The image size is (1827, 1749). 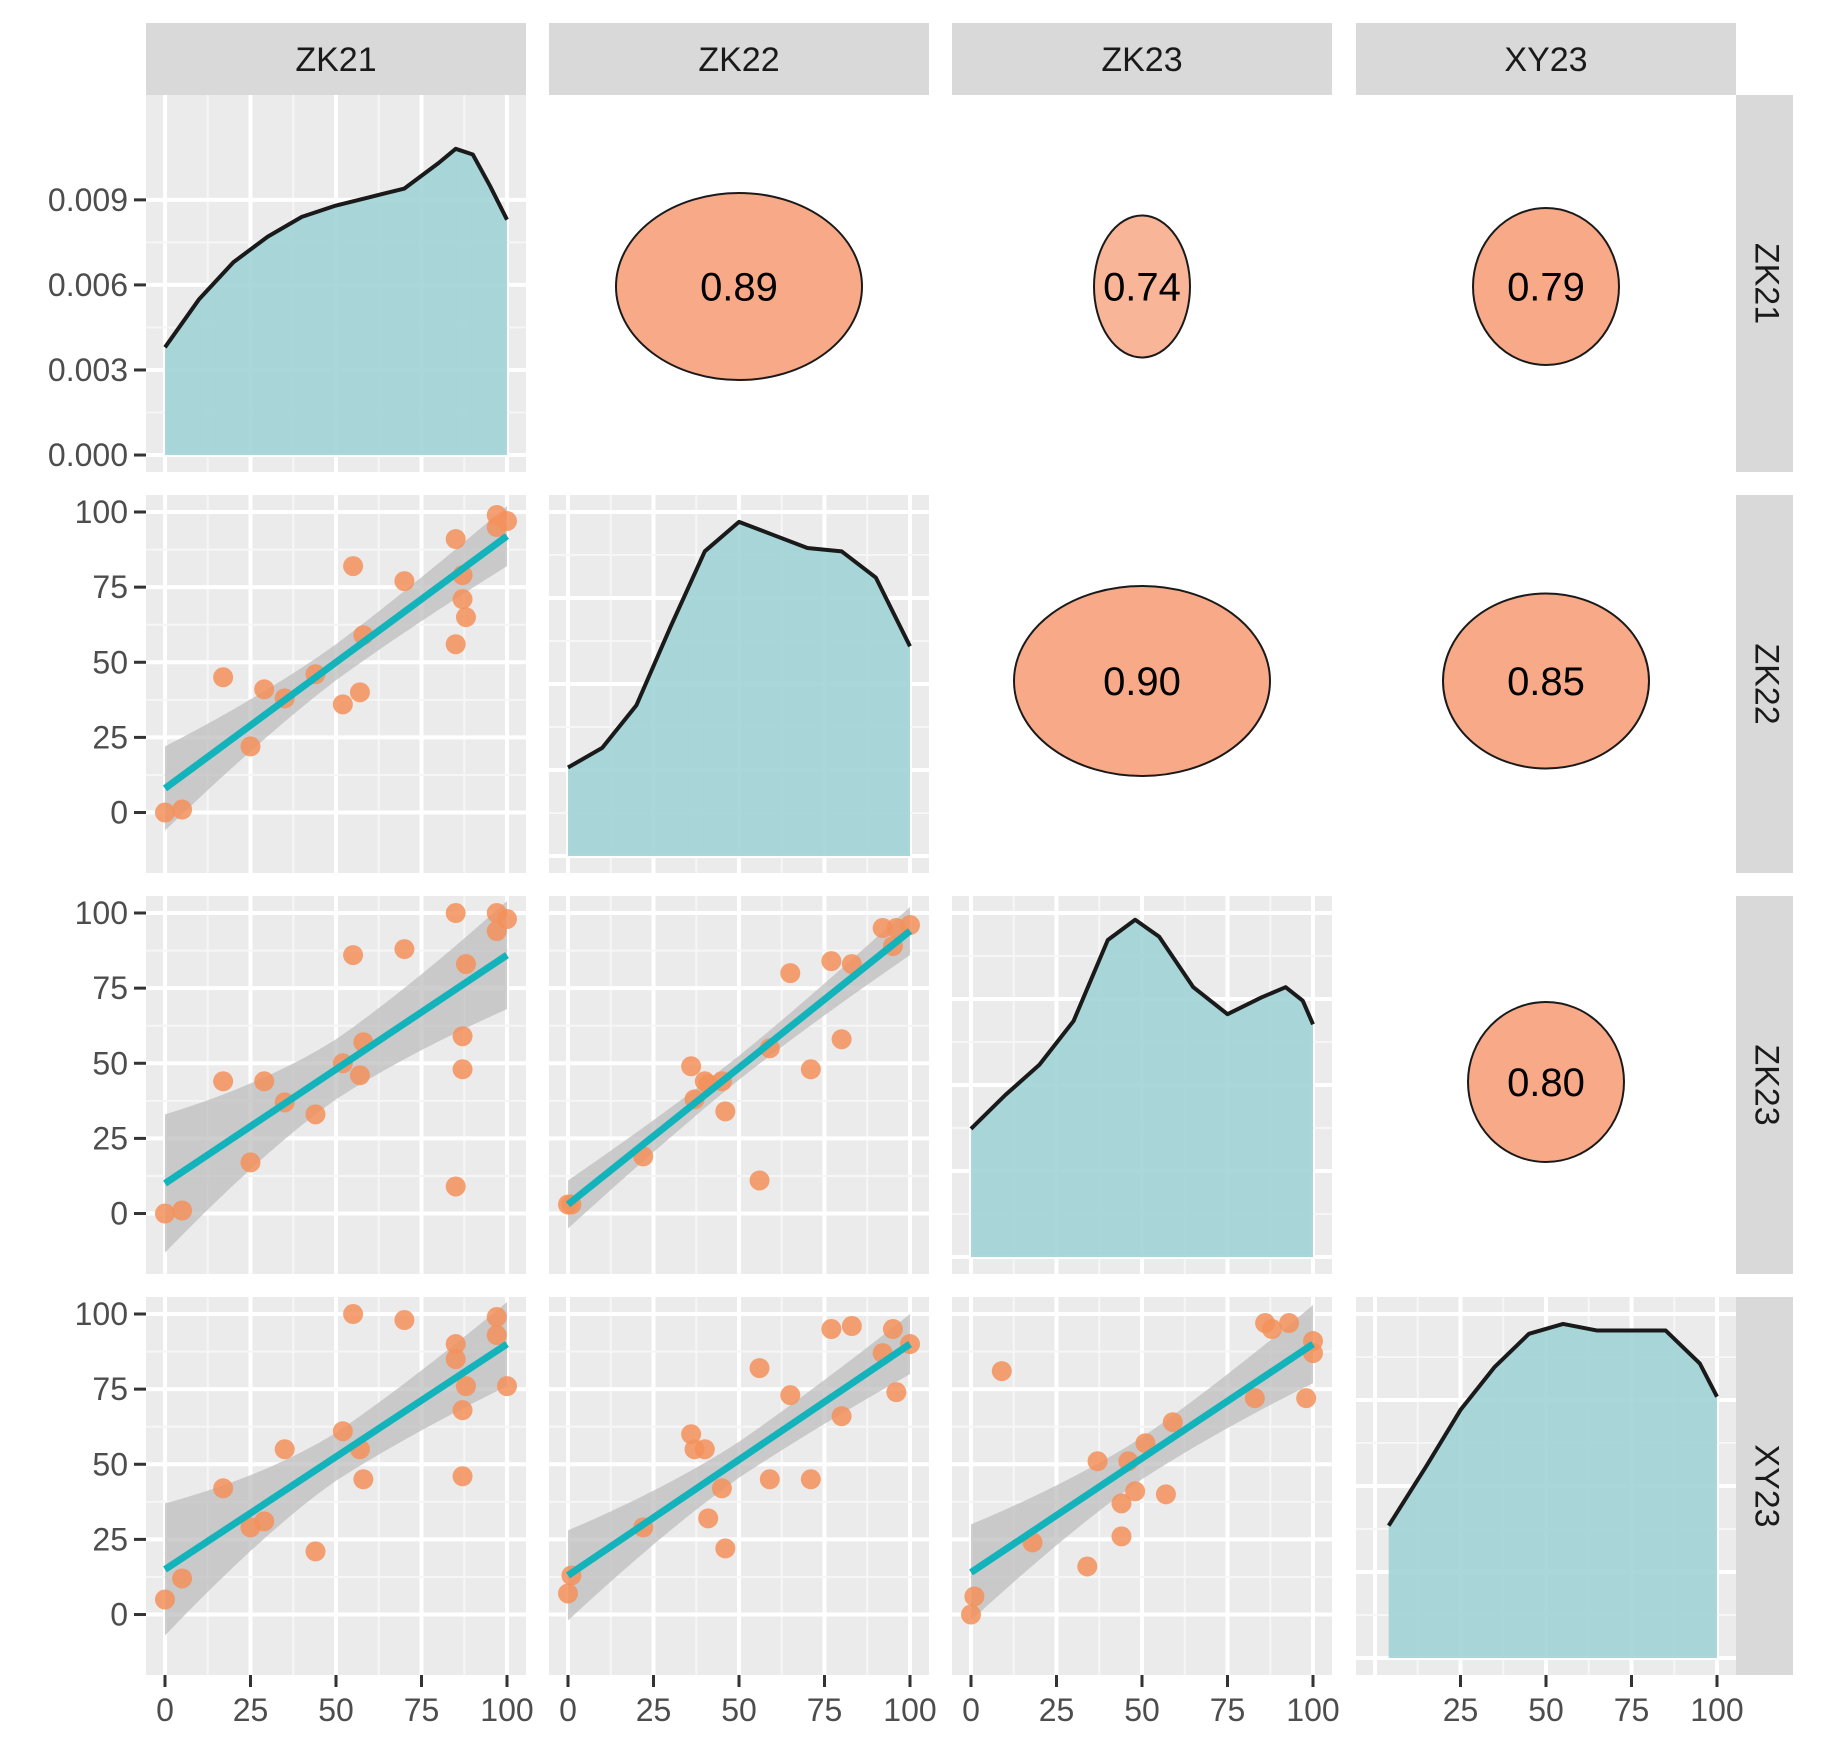 I want to click on x-axis-col-zk22: 0 25 50 75 100, so click(x=748, y=1701).